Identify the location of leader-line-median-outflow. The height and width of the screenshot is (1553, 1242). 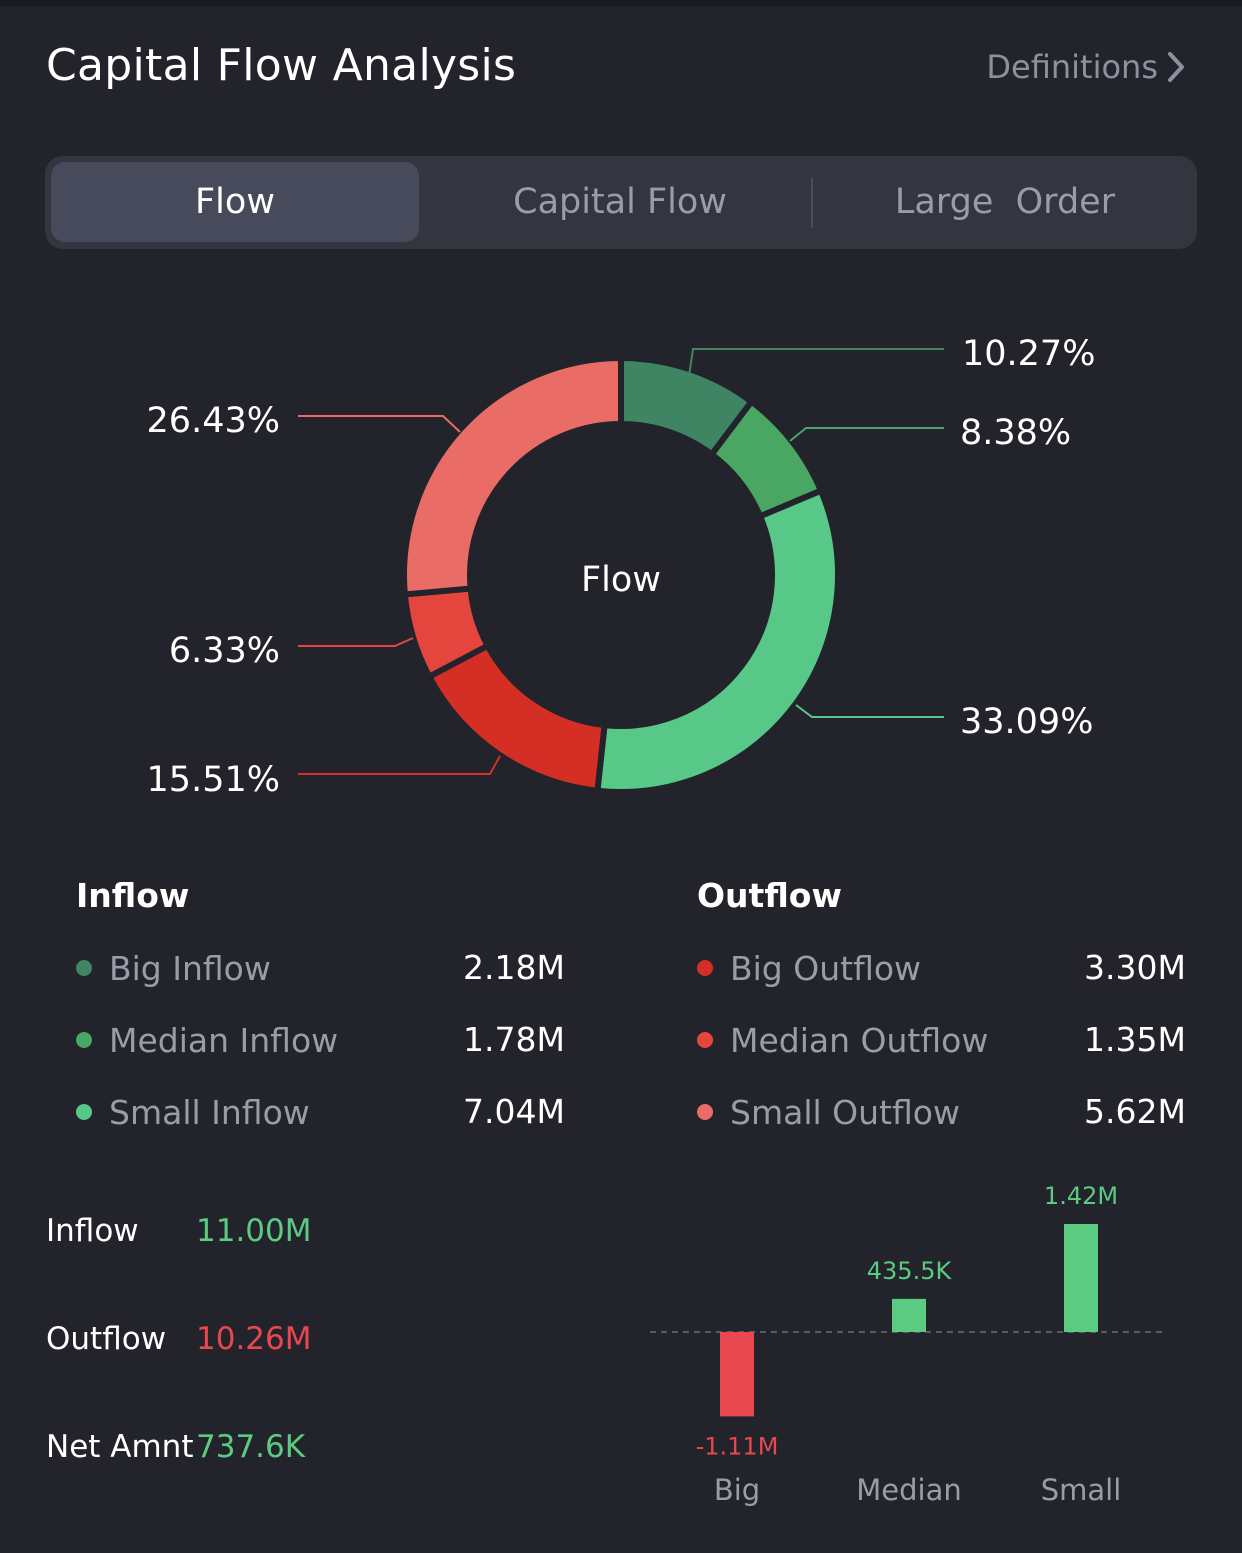
(356, 642).